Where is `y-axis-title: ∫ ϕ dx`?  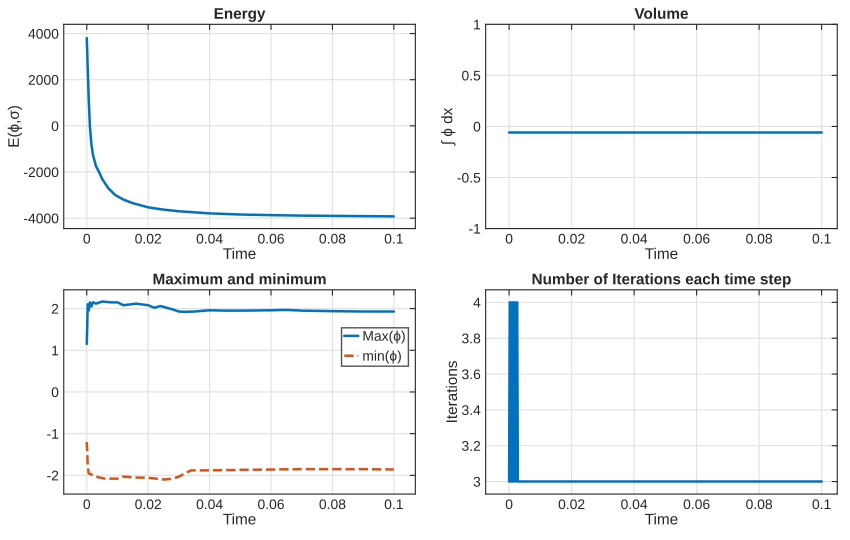
y-axis-title: ∫ ϕ dx is located at coordinates (448, 127).